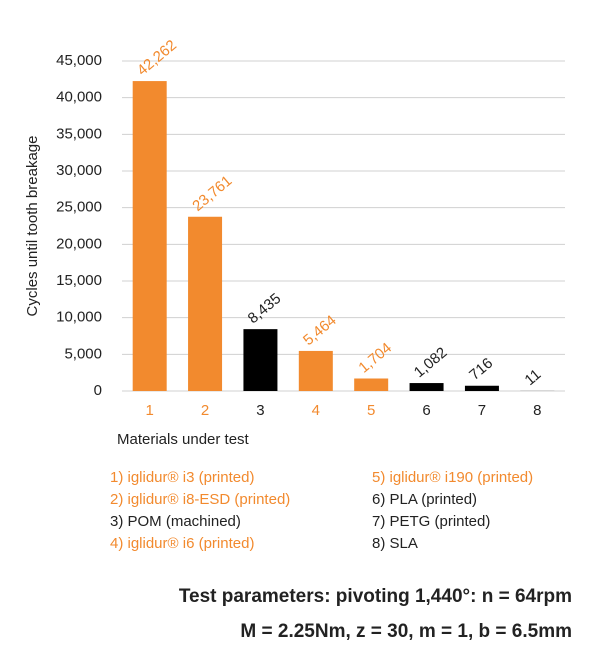 The width and height of the screenshot is (595, 660). What do you see at coordinates (424, 499) in the screenshot?
I see `legend-entry: 6) PLA (printed)` at bounding box center [424, 499].